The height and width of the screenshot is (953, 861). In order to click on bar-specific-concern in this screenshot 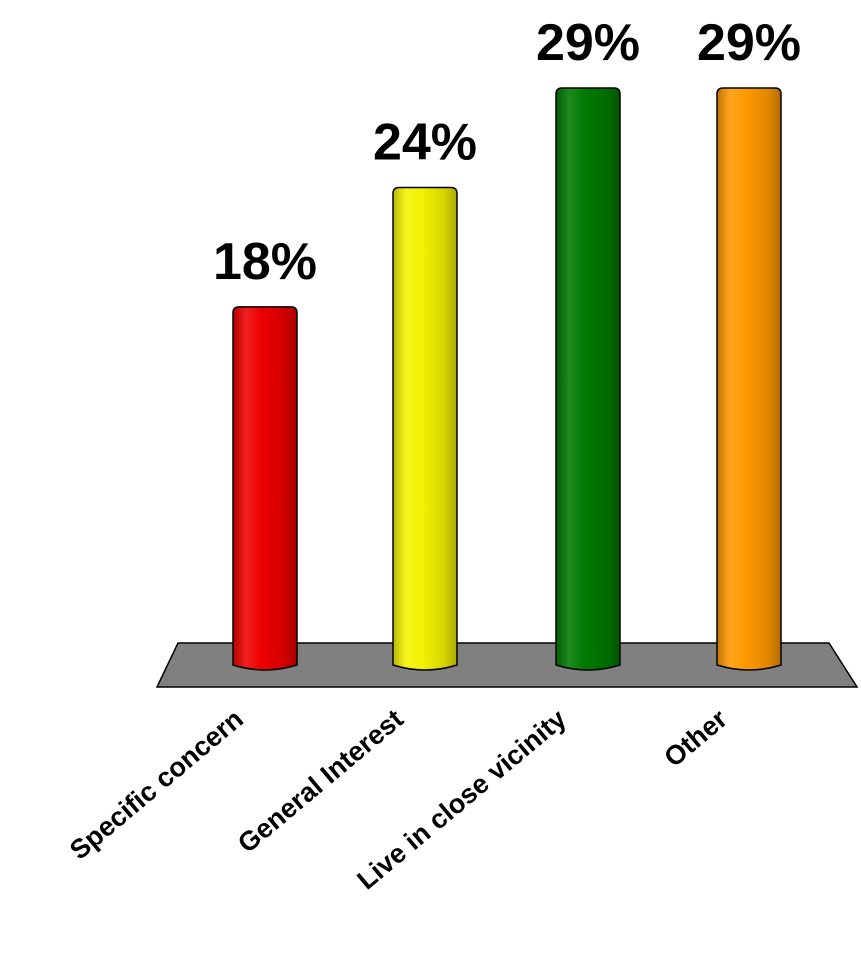, I will do `click(265, 488)`.